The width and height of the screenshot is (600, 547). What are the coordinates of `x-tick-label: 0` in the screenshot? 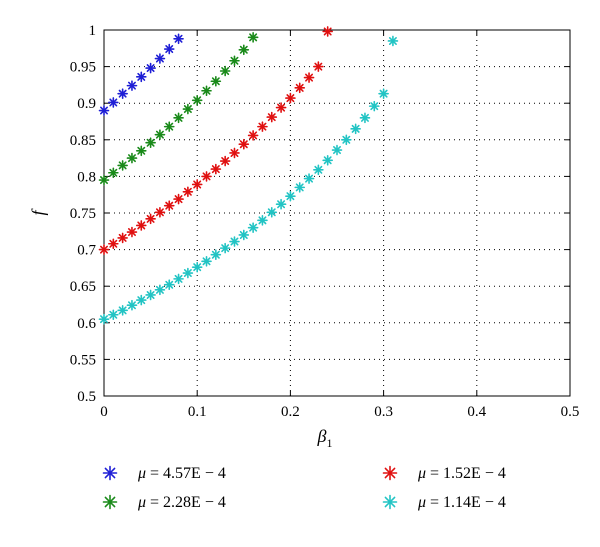 It's located at (104, 412).